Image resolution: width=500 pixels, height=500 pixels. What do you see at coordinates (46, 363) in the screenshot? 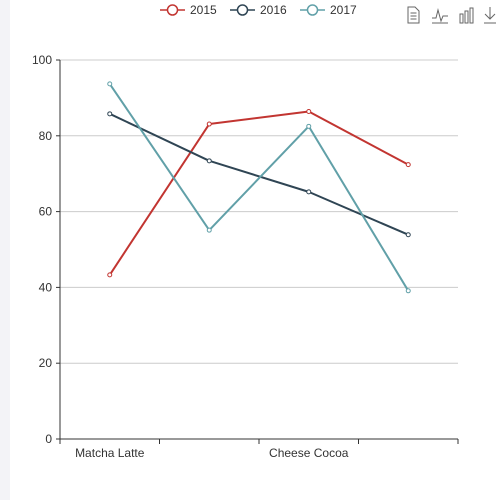
I see `y-tick-label: 20` at bounding box center [46, 363].